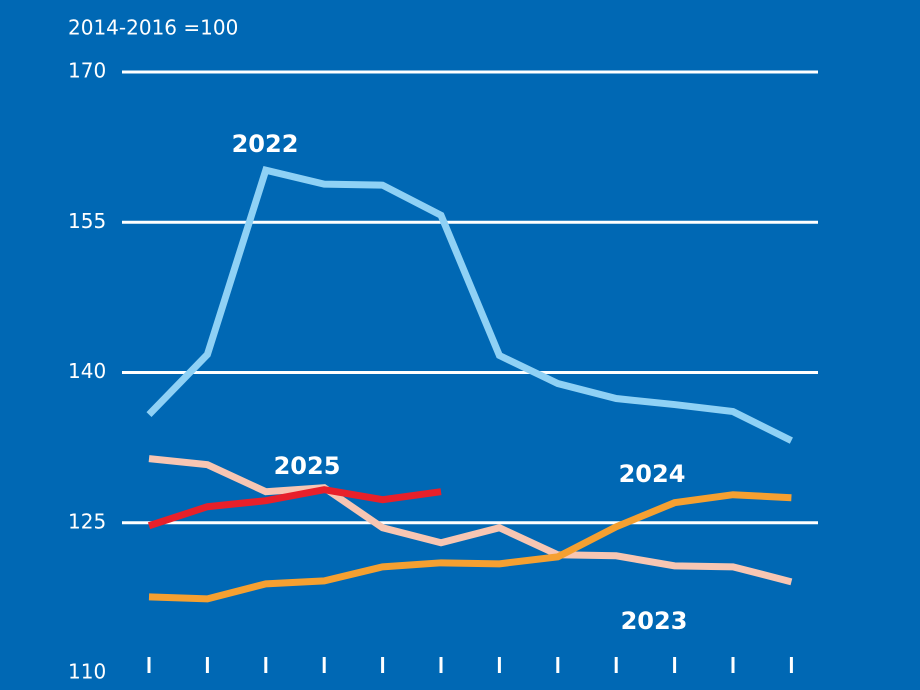 Image resolution: width=920 pixels, height=690 pixels. Describe the element at coordinates (265, 144) in the screenshot. I see `series-label: 2022` at that location.